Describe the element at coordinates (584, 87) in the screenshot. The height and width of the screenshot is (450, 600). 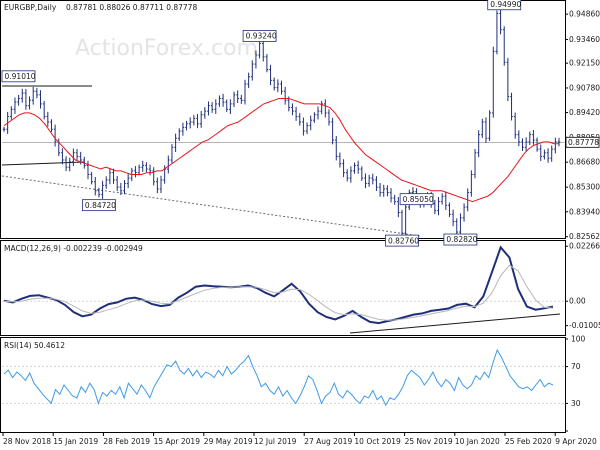
I see `price-tick-label: 0.90780` at that location.